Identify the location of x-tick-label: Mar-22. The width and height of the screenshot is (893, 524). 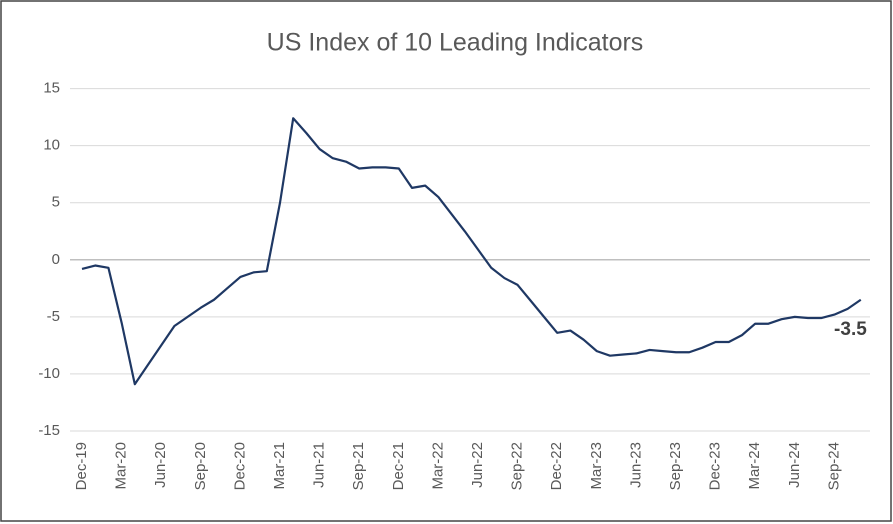
(437, 466).